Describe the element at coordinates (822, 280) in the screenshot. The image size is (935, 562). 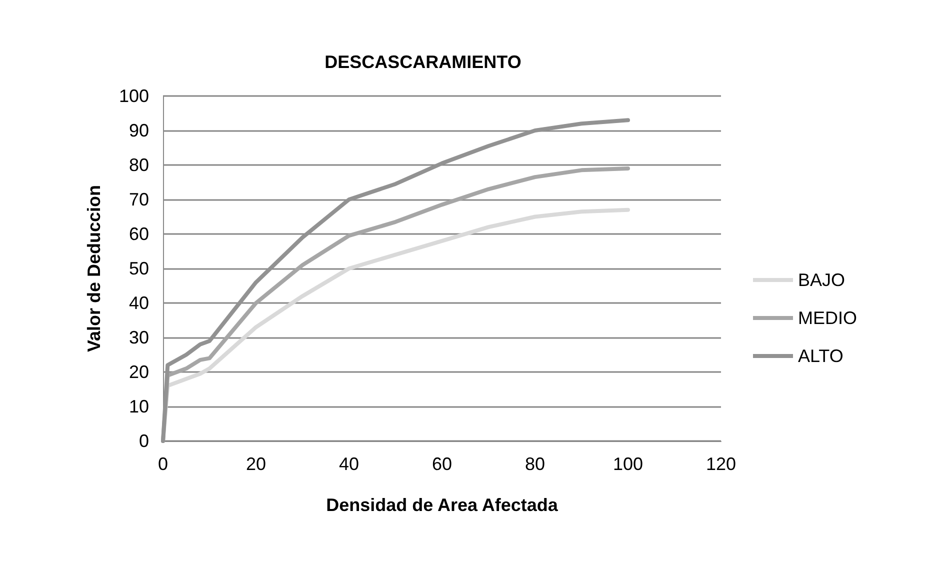
I see `legend-label: BAJO` at that location.